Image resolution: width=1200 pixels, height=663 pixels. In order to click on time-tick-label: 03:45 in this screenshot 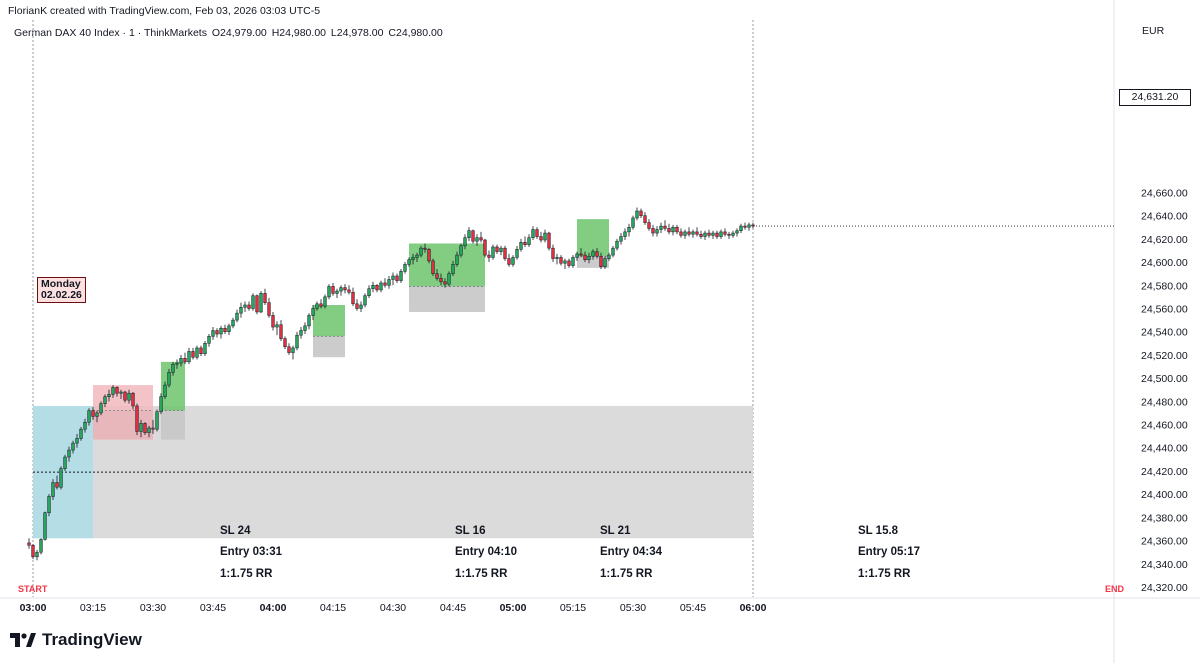, I will do `click(213, 608)`.